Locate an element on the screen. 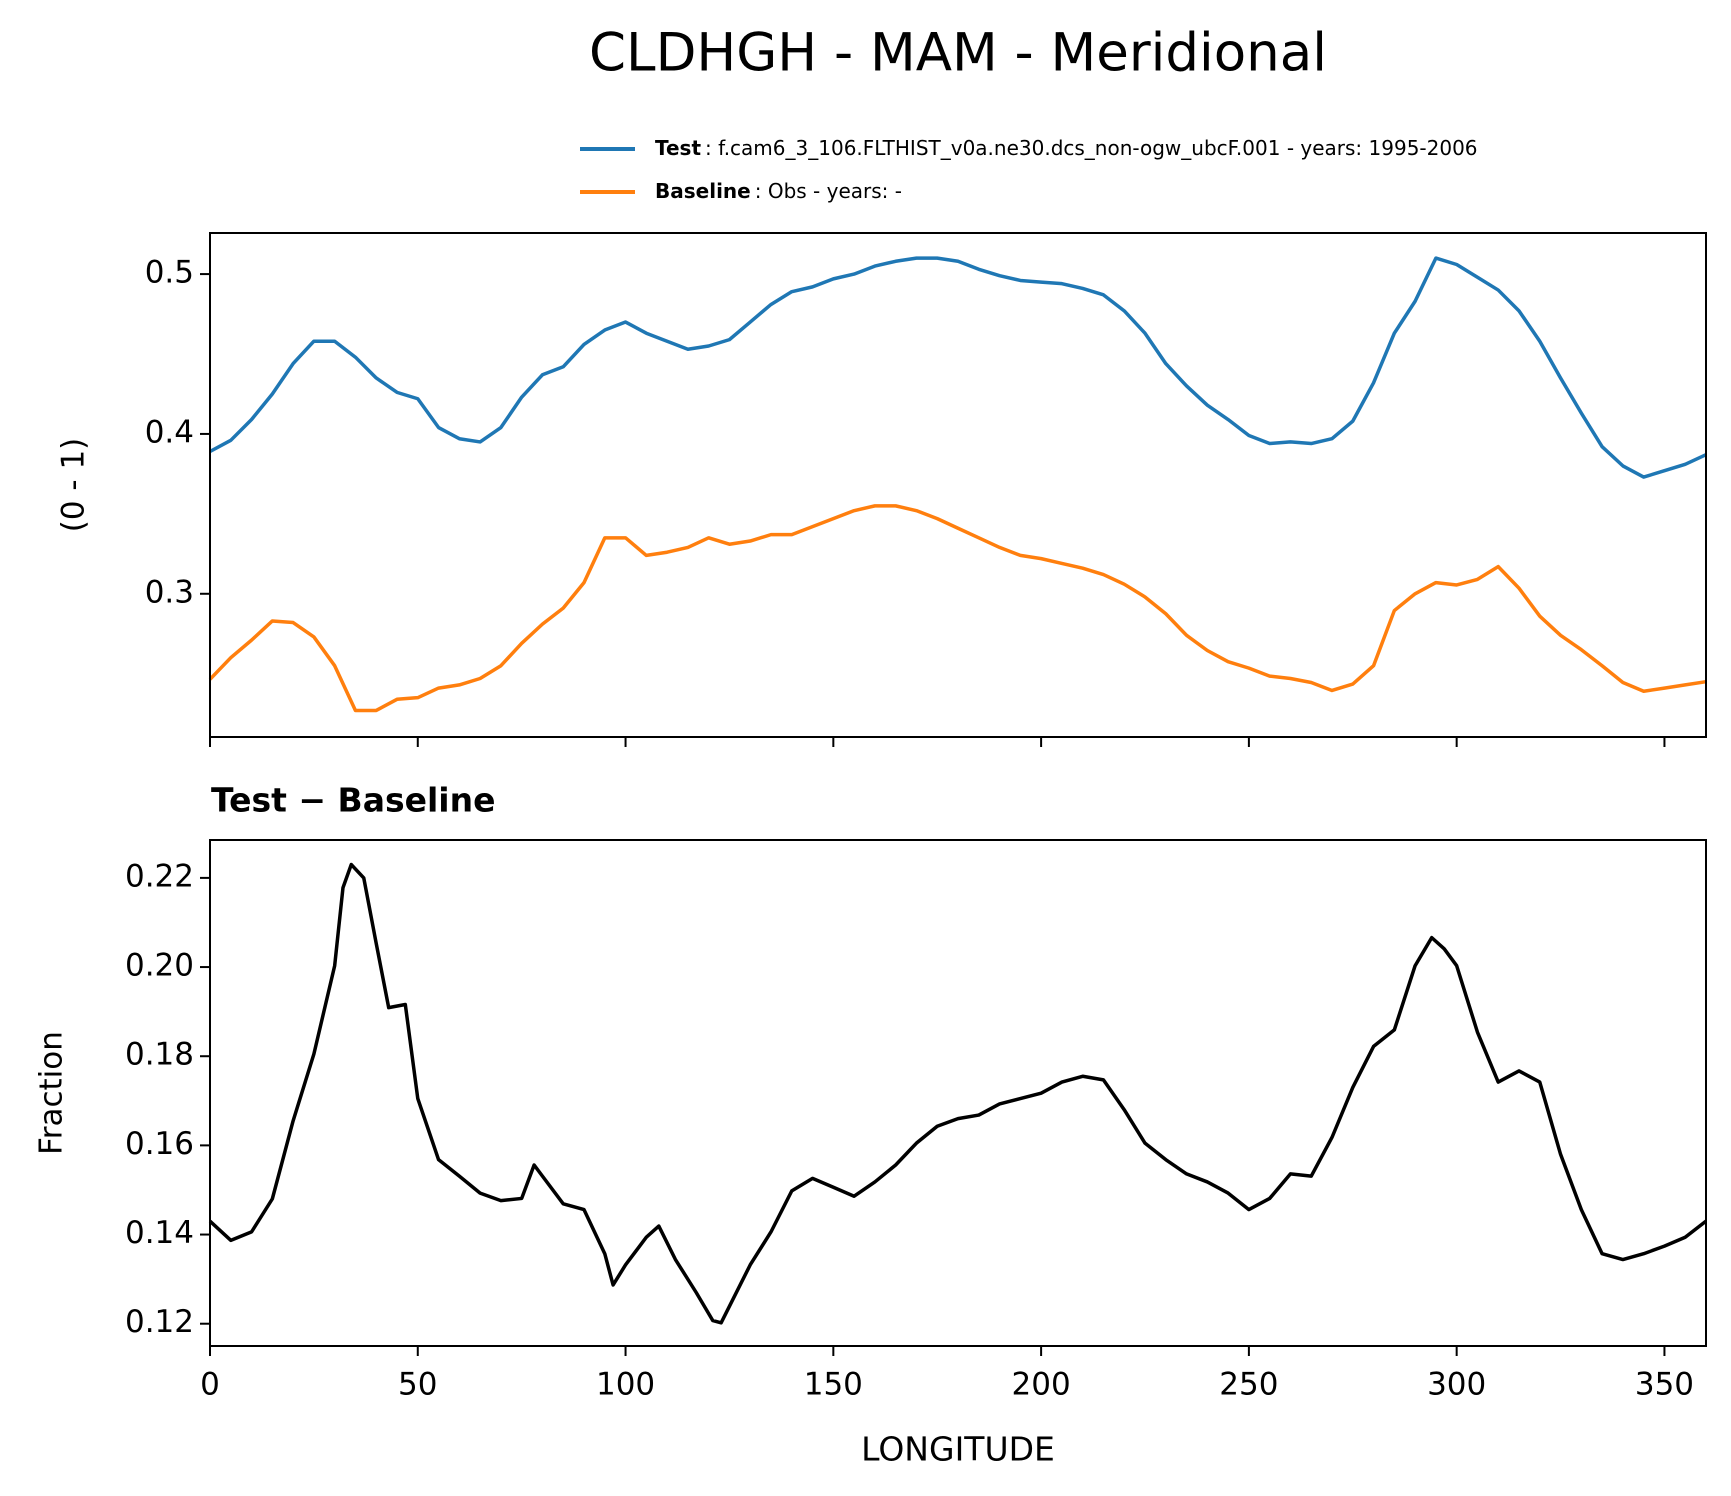 This screenshot has width=1731, height=1496. subtitle: Test − Baseline is located at coordinates (353, 800).